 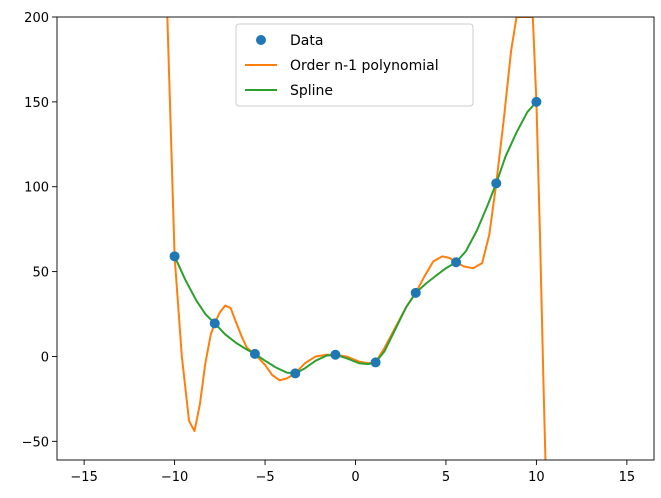 I want to click on legend-label: Data, so click(x=306, y=41).